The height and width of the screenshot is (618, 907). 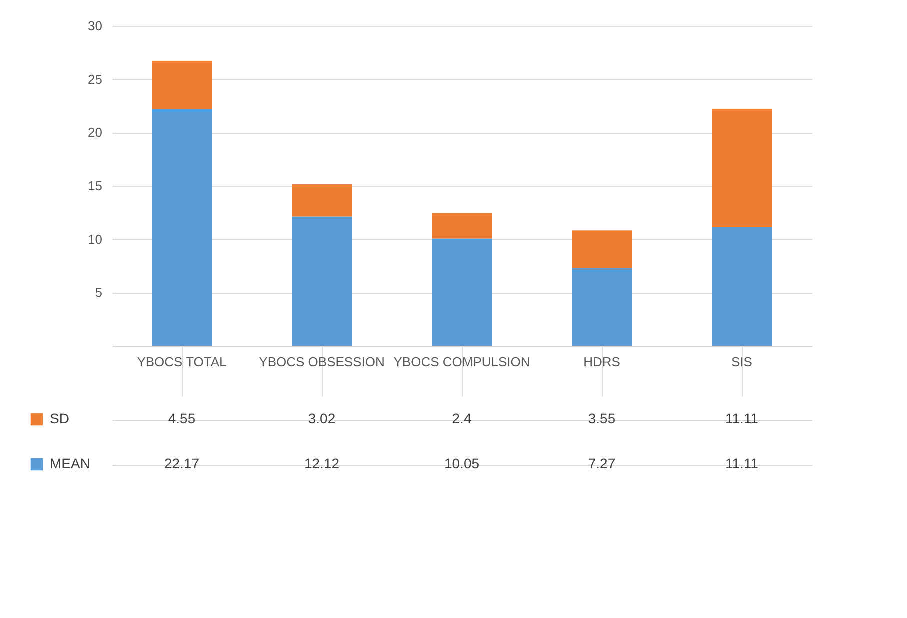 What do you see at coordinates (182, 362) in the screenshot?
I see `x-tick-label: YBOCS TOTAL` at bounding box center [182, 362].